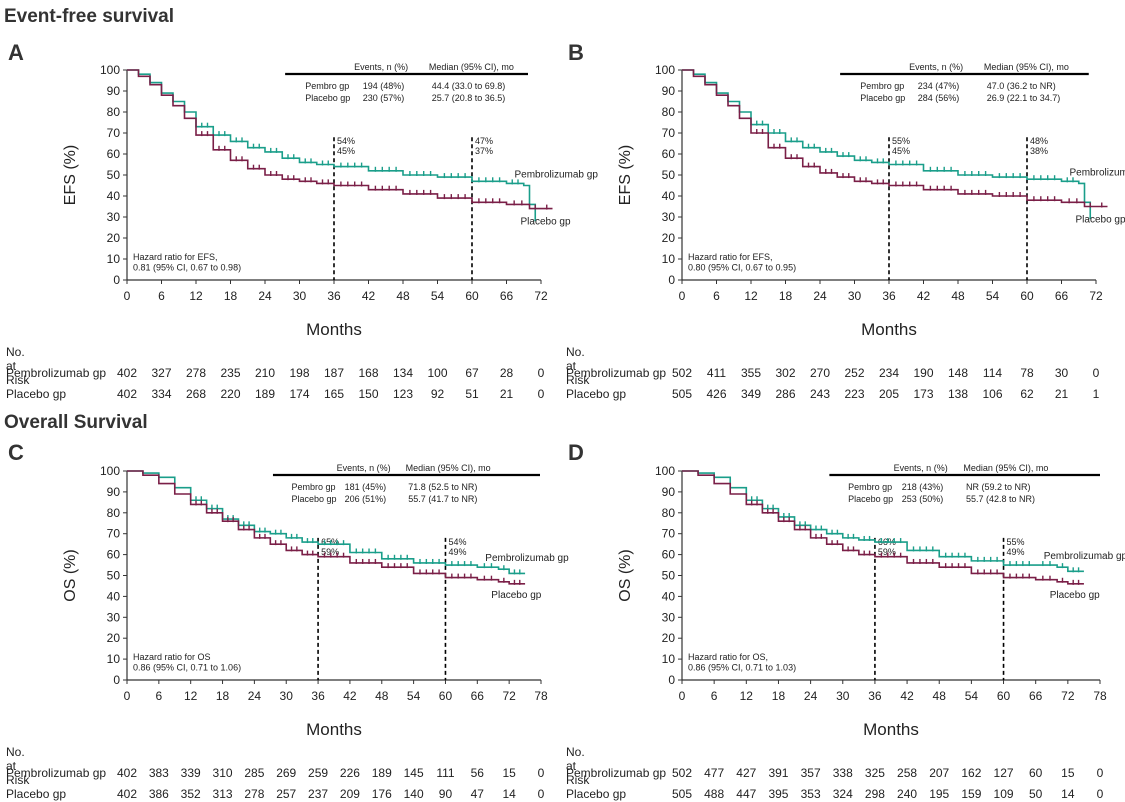 The image size is (1125, 802). I want to click on risk-cell: 243, so click(820, 394).